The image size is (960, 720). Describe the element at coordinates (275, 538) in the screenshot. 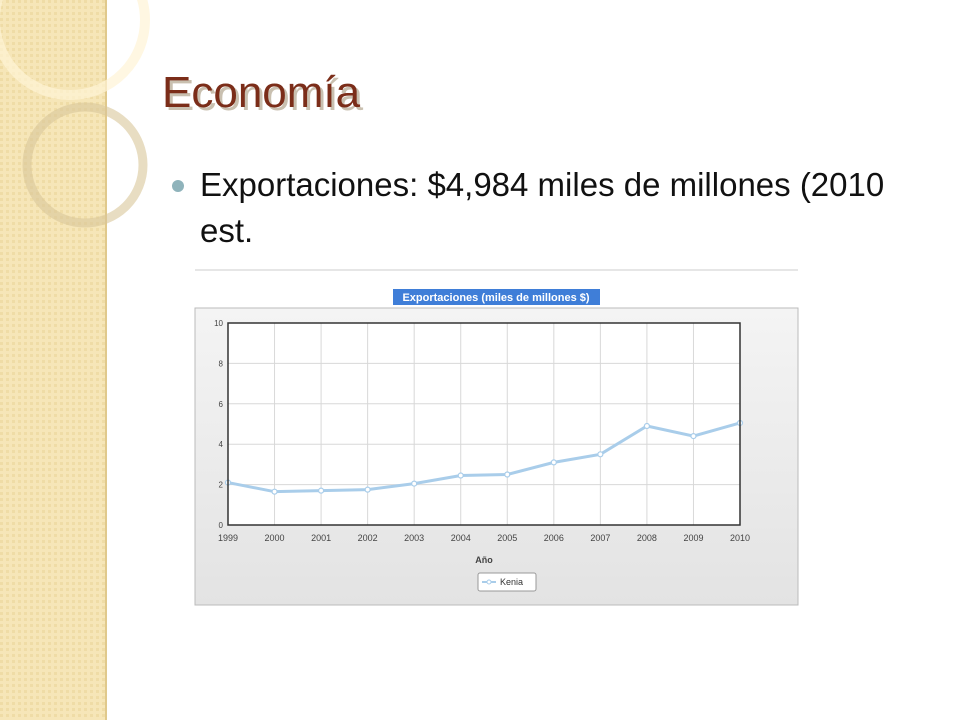

I see `x-tick-label: 2000` at that location.